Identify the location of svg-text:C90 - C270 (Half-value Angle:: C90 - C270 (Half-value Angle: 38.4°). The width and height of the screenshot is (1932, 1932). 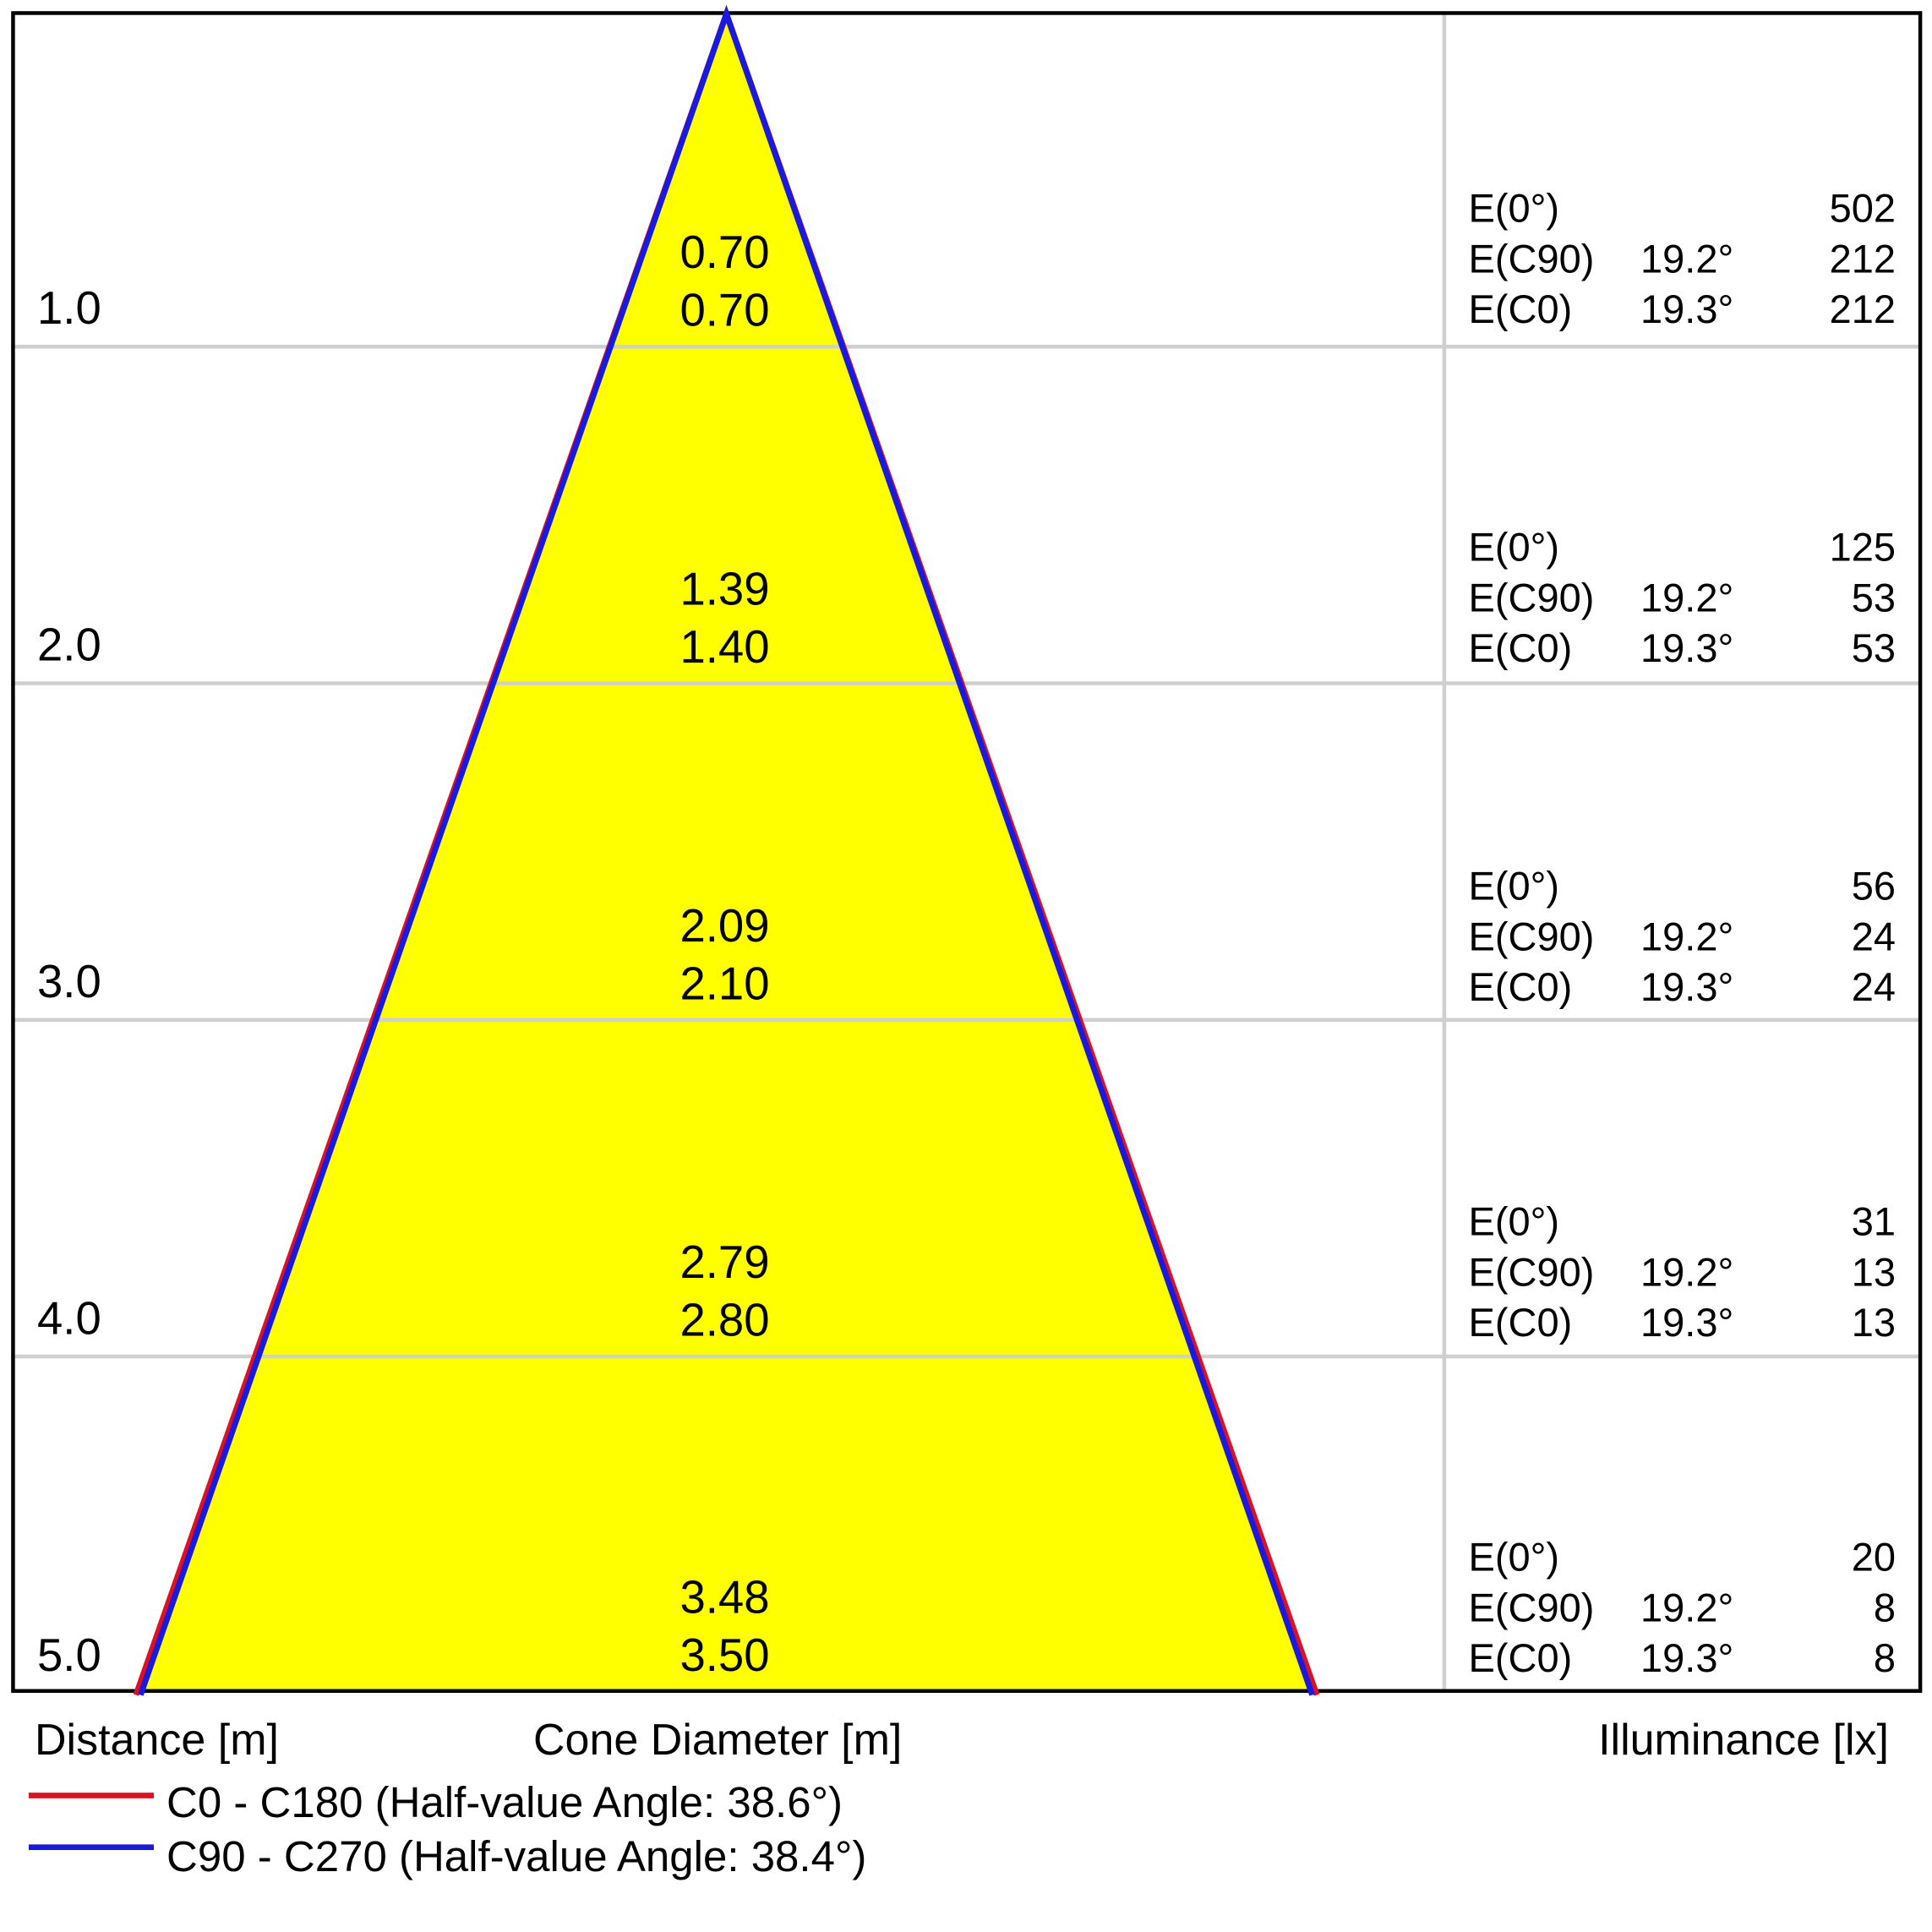
(516, 1856).